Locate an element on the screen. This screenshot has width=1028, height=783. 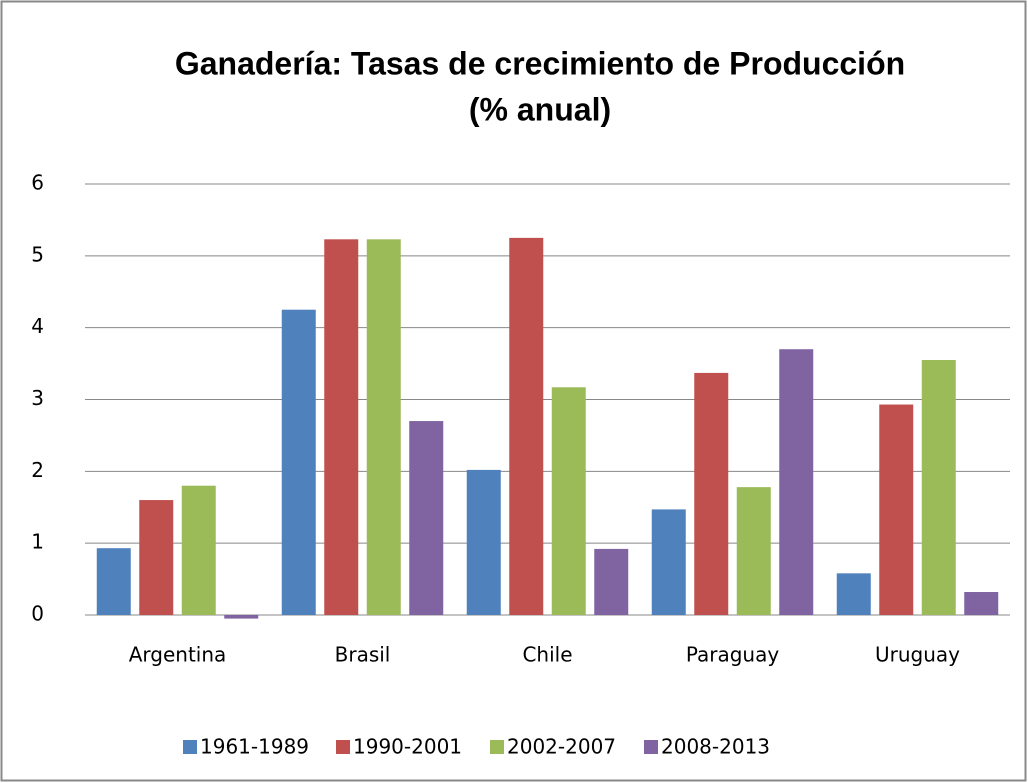
x-tick-label: Paraguay is located at coordinates (733, 655).